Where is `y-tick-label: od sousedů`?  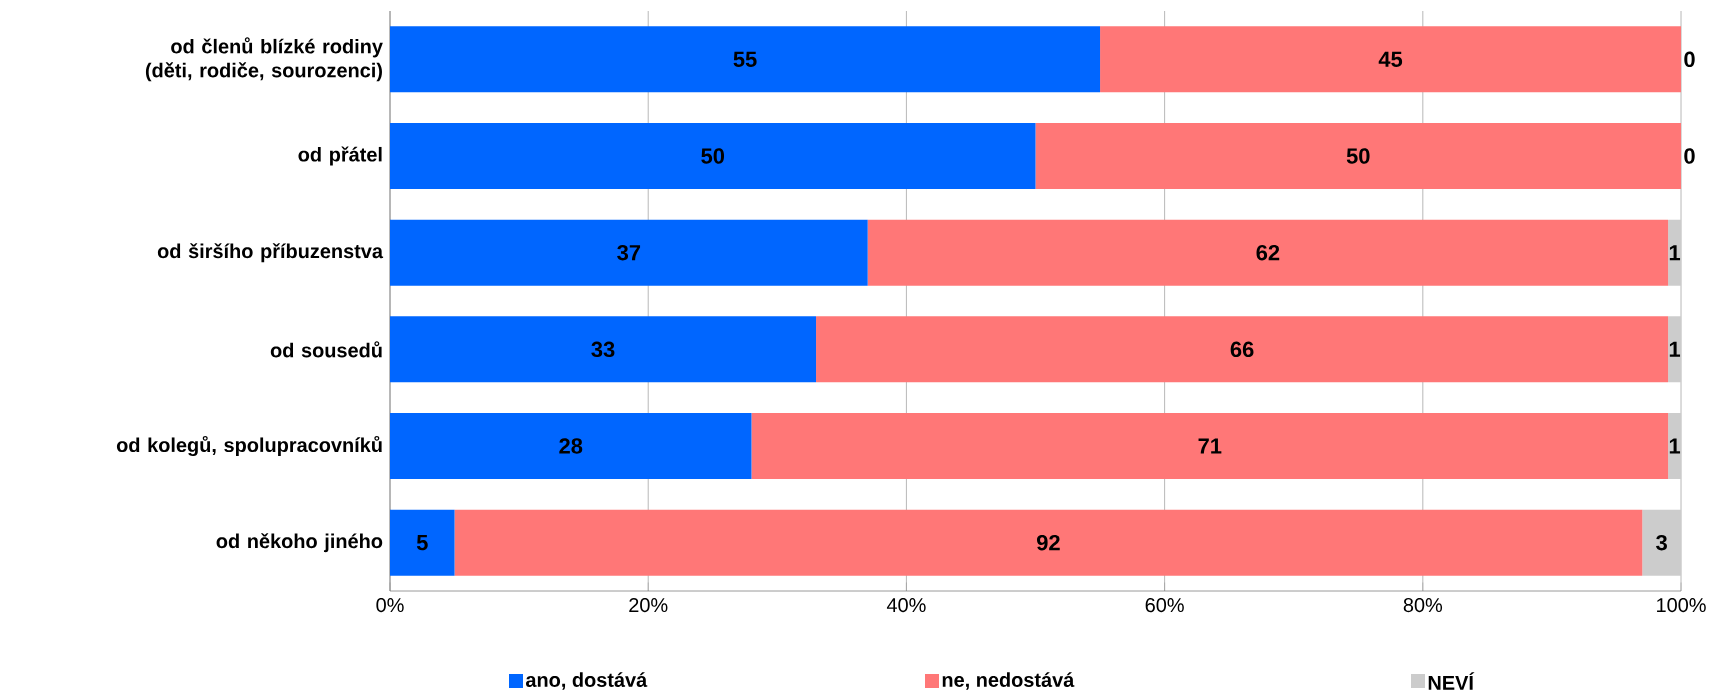
y-tick-label: od sousedů is located at coordinates (326, 349).